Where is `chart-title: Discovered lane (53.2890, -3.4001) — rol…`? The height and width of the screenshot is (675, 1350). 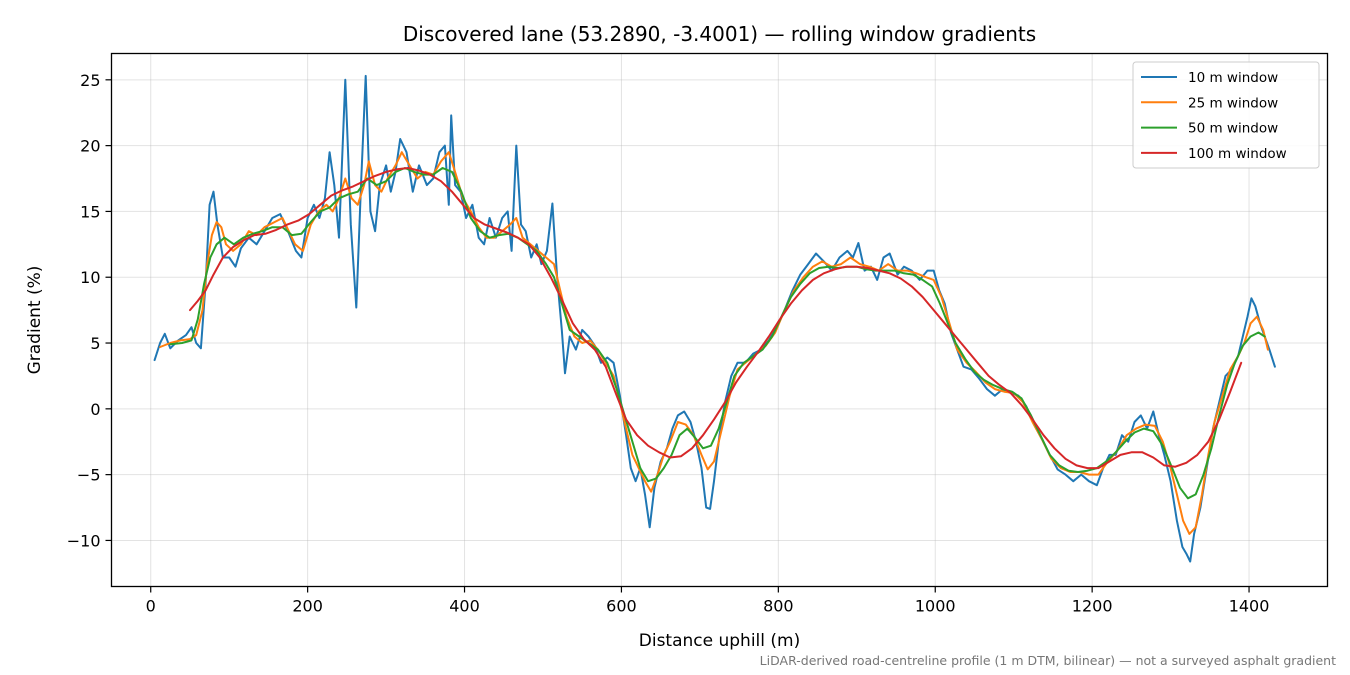 chart-title: Discovered lane (53.2890, -3.4001) — rol… is located at coordinates (719, 34).